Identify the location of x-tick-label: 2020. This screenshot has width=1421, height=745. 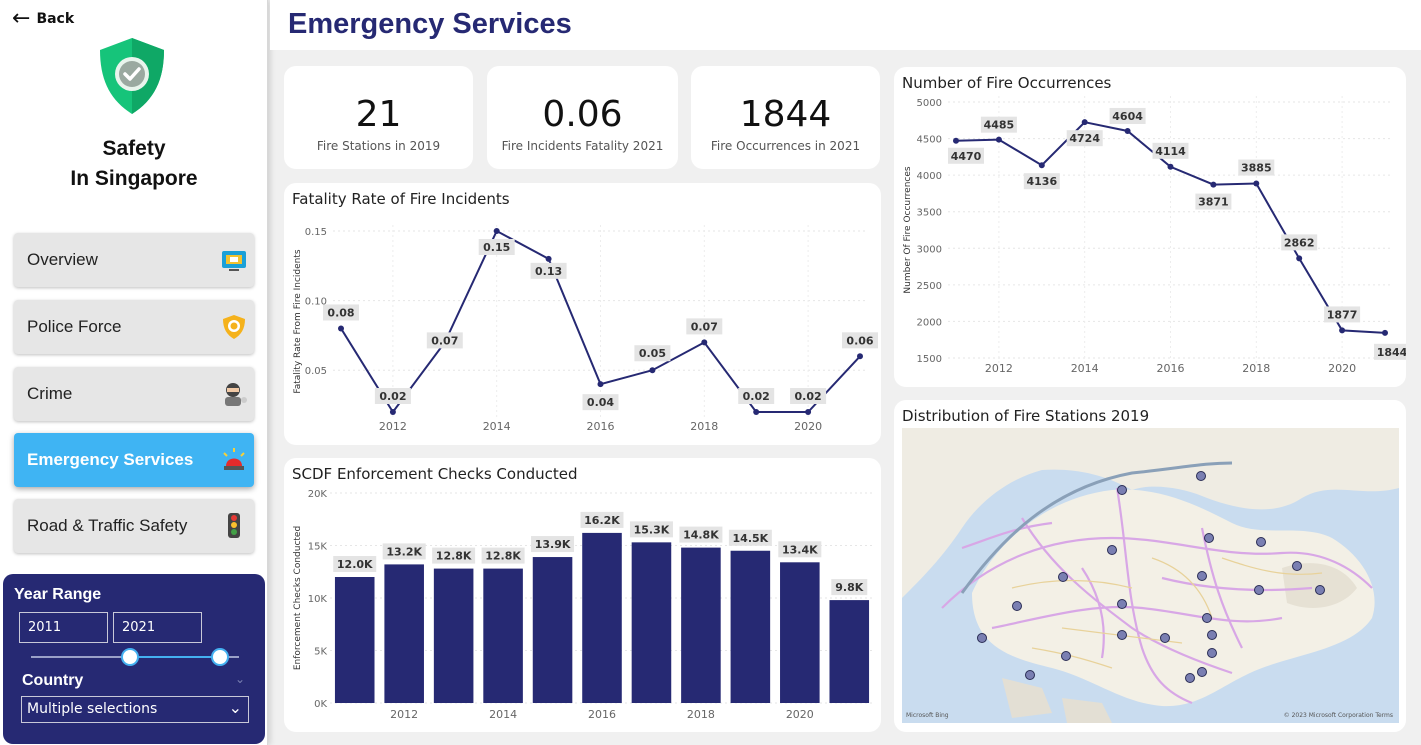
(1342, 368).